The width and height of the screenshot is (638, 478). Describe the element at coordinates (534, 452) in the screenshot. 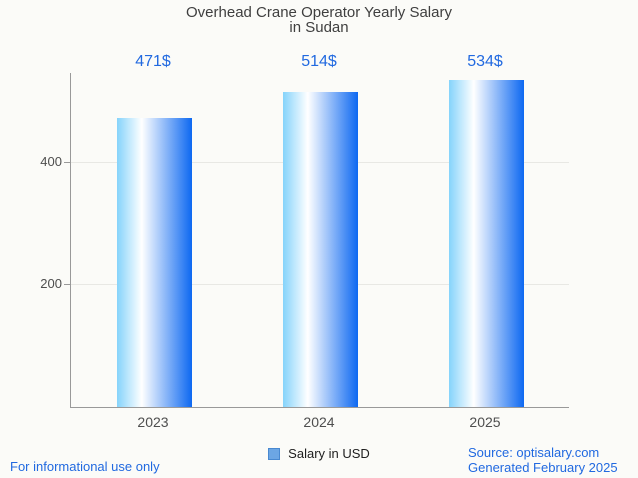

I see `source-line: Source: optisalary.com` at that location.